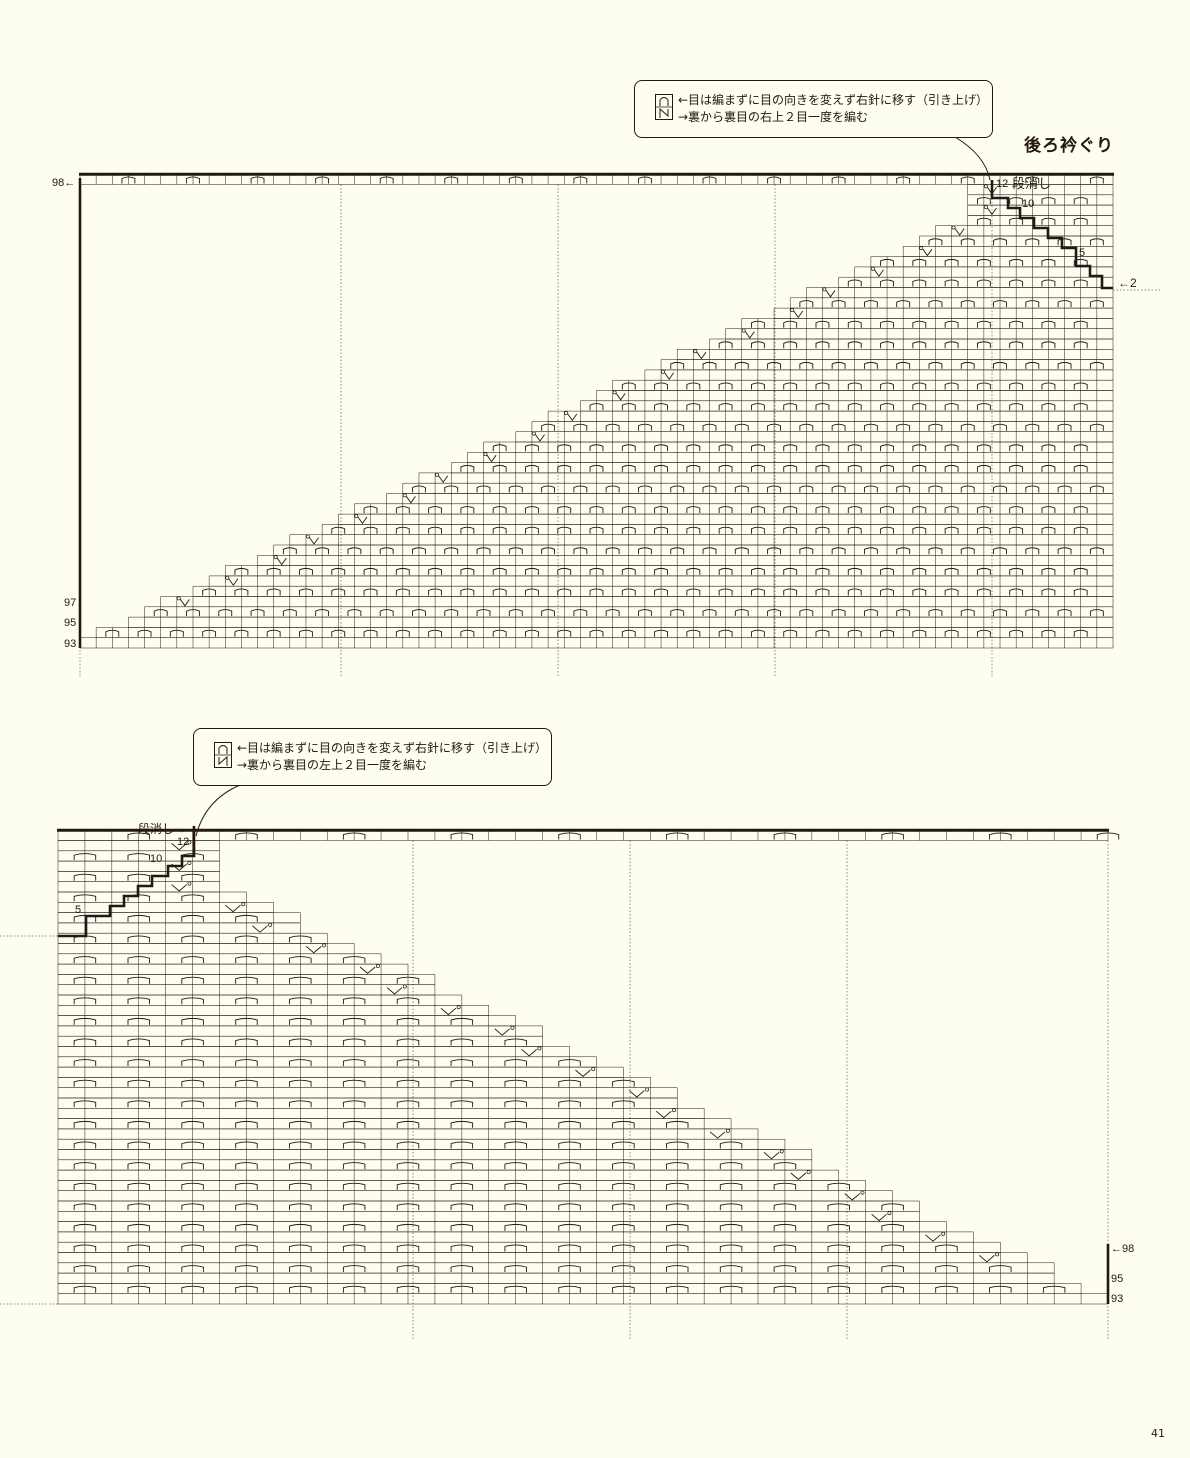 This screenshot has width=1190, height=1458. Describe the element at coordinates (1069, 146) in the screenshot. I see `page-title: 後ろ衿ぐり` at that location.